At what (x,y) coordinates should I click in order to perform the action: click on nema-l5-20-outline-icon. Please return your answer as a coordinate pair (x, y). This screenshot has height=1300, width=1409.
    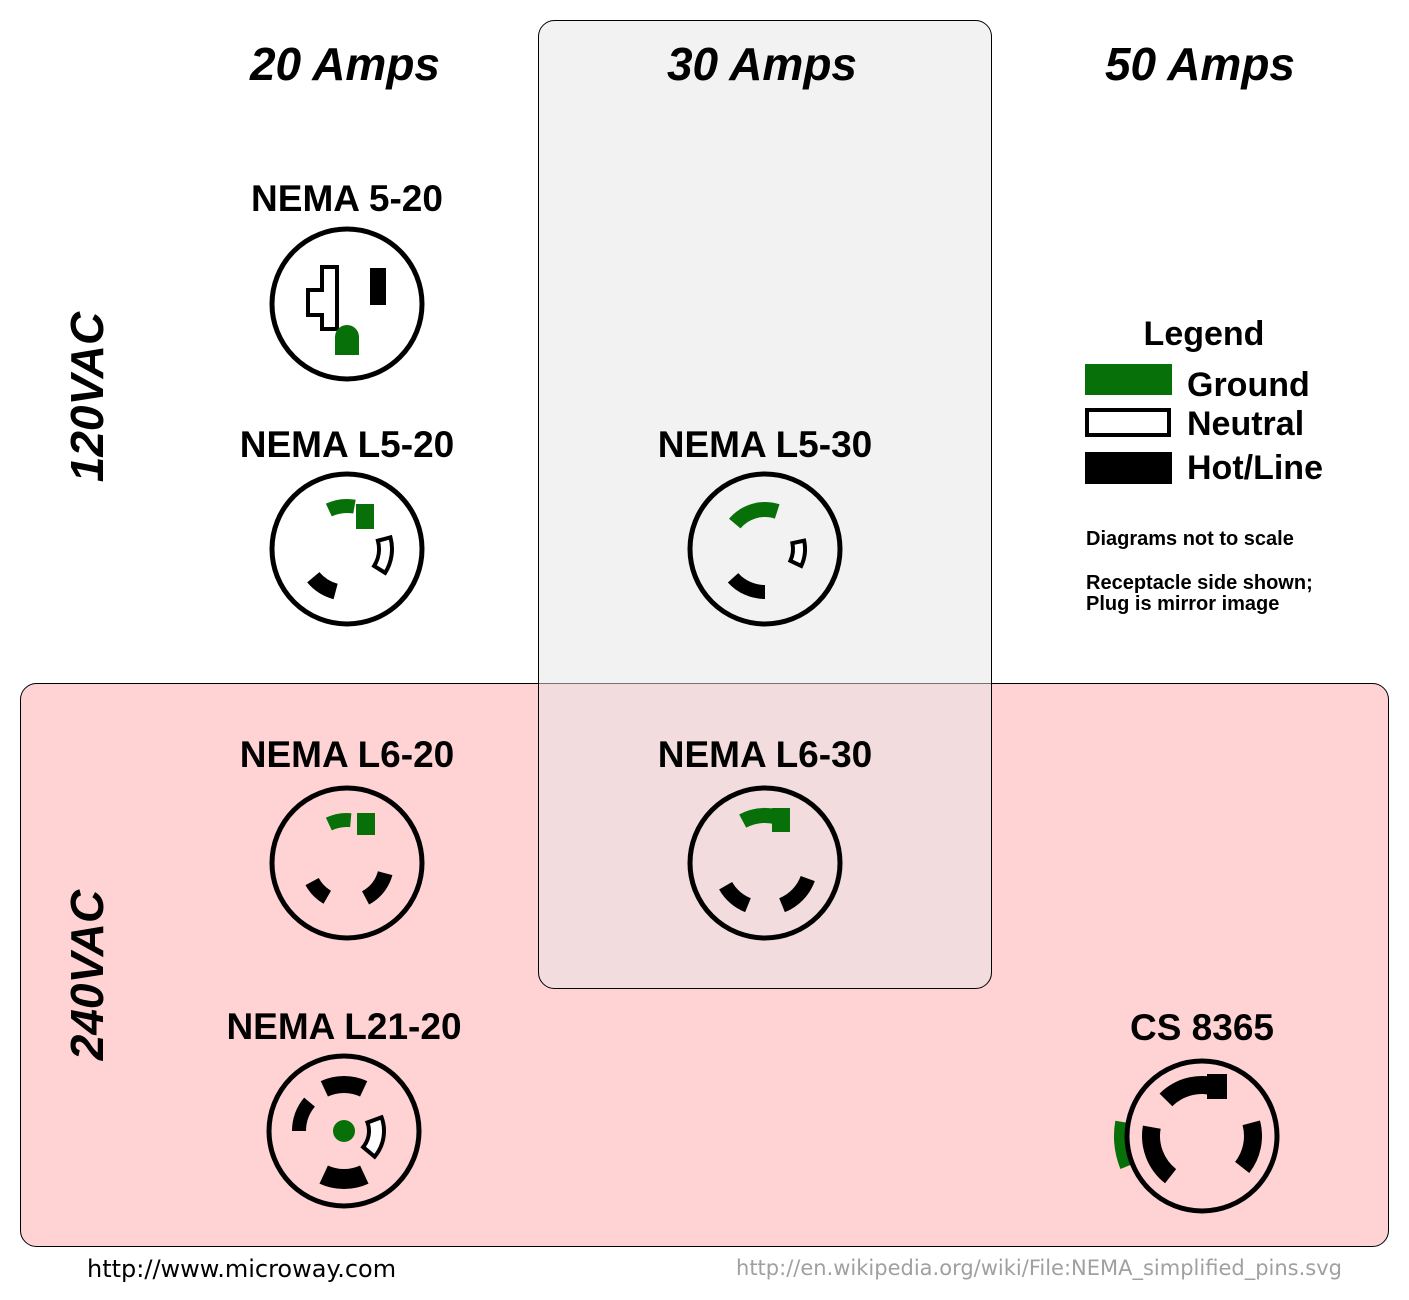
    Looking at the image, I should click on (347, 549).